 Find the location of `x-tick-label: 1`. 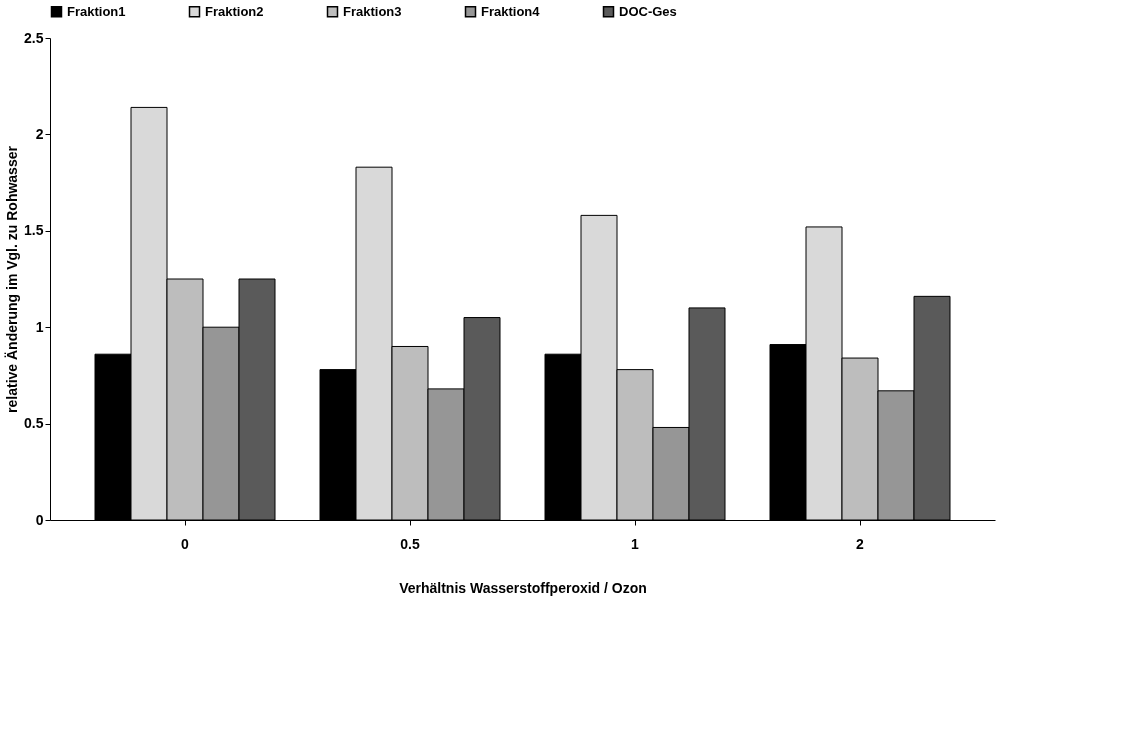

x-tick-label: 1 is located at coordinates (635, 543).